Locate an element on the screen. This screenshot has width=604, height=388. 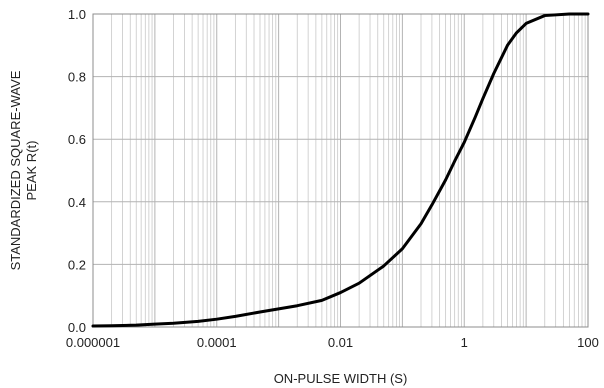
y-tick-label: 0.2 is located at coordinates (77, 264).